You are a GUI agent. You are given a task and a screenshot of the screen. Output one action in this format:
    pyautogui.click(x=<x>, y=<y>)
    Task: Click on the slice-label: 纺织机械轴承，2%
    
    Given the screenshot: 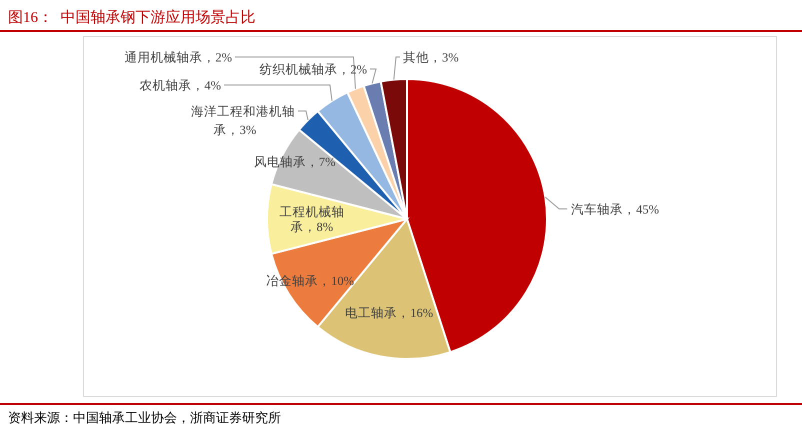 What is the action you would take?
    pyautogui.click(x=313, y=69)
    